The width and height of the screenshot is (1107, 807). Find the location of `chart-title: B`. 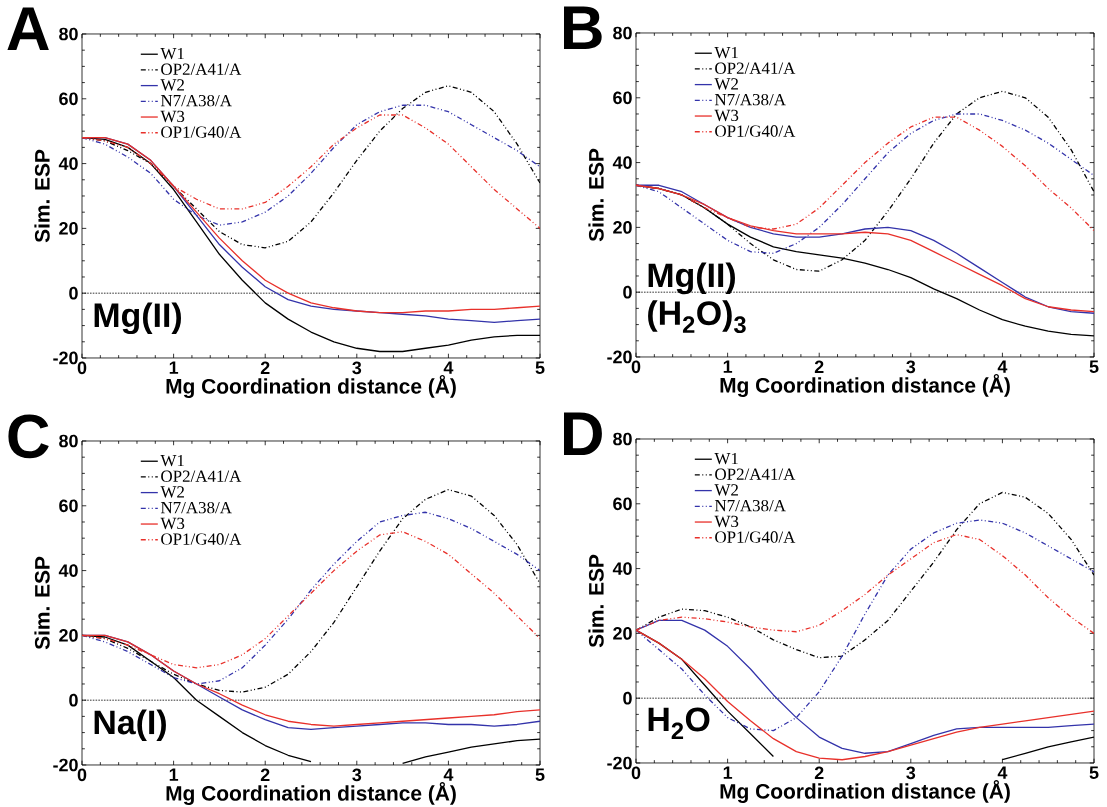

chart-title: B is located at coordinates (583, 28).